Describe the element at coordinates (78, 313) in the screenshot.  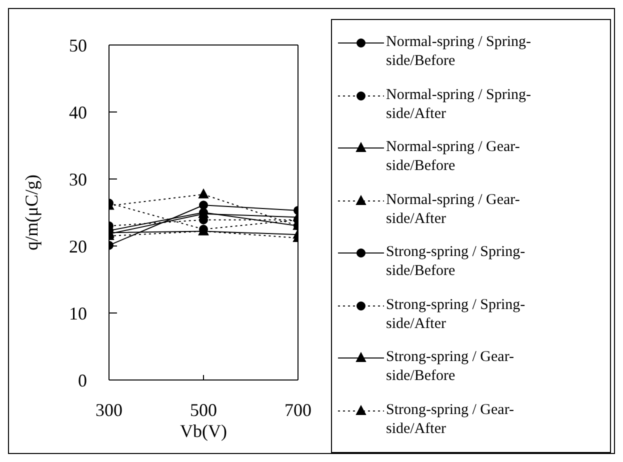
I see `y-tick-label: 10` at that location.